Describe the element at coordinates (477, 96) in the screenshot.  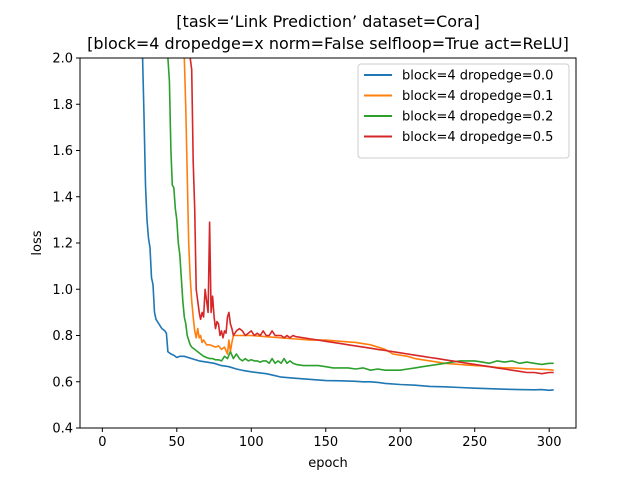
I see `legend-label-1: block=4 dropedge=0.1` at that location.